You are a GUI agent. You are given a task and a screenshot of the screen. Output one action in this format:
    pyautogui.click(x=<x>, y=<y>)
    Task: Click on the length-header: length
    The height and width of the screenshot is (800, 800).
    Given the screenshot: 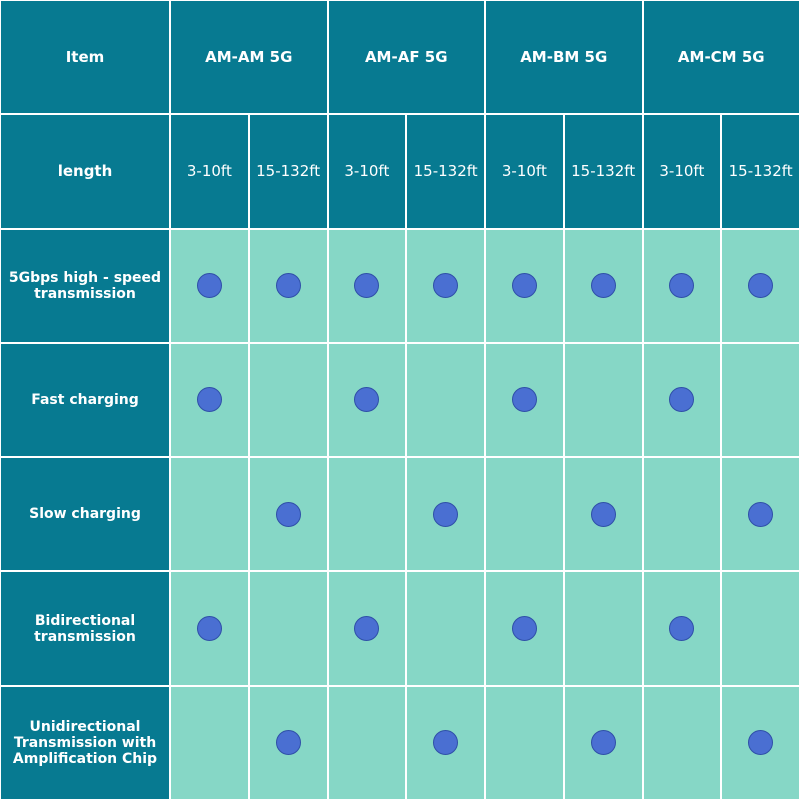 What is the action you would take?
    pyautogui.click(x=85, y=171)
    